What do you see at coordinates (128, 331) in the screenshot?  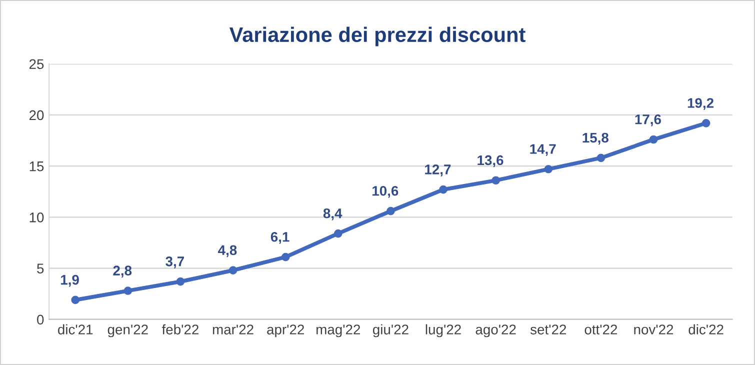 I see `x-tick-label: gen'22` at bounding box center [128, 331].